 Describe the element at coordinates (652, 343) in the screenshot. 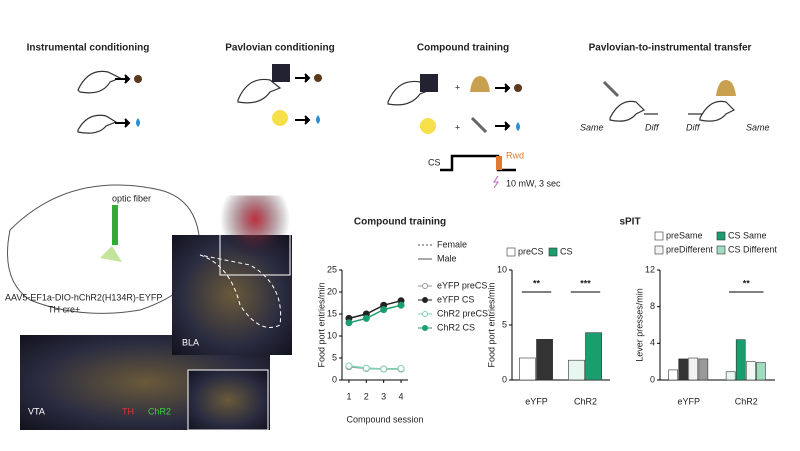

I see `y-tick-label: 4` at that location.